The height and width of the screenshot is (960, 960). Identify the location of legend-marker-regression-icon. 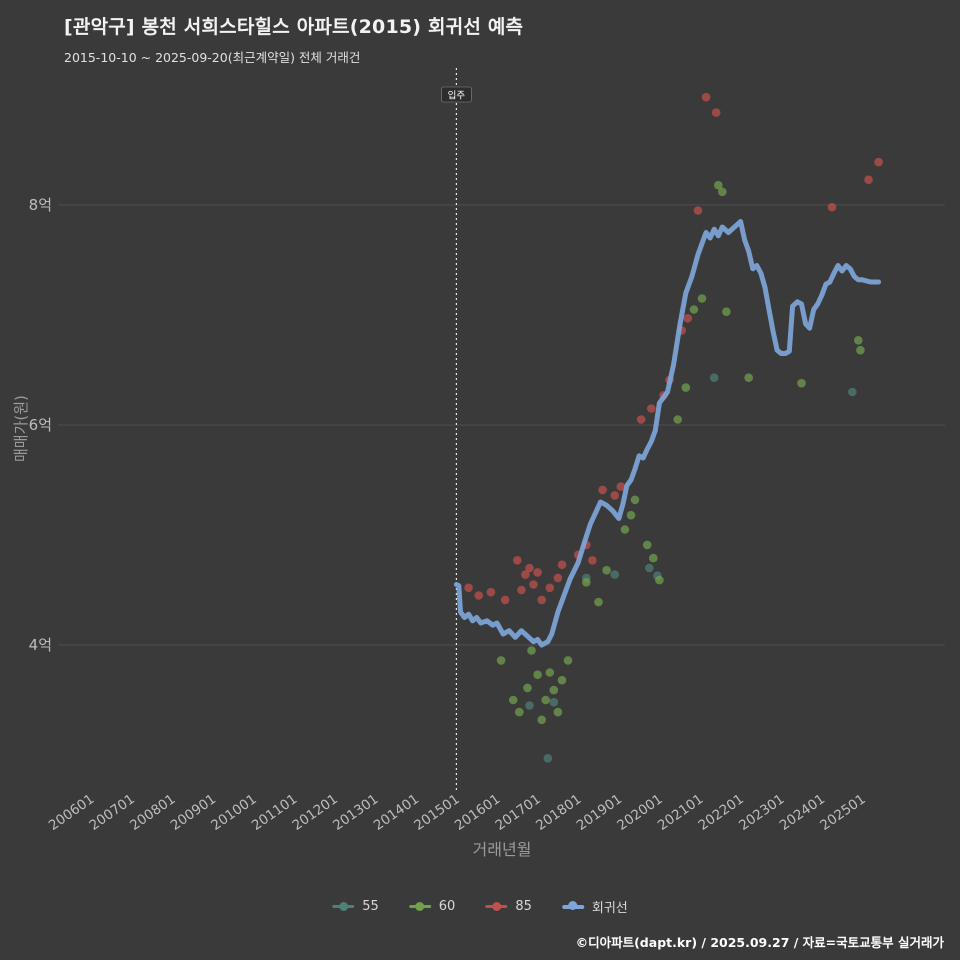
(572, 906).